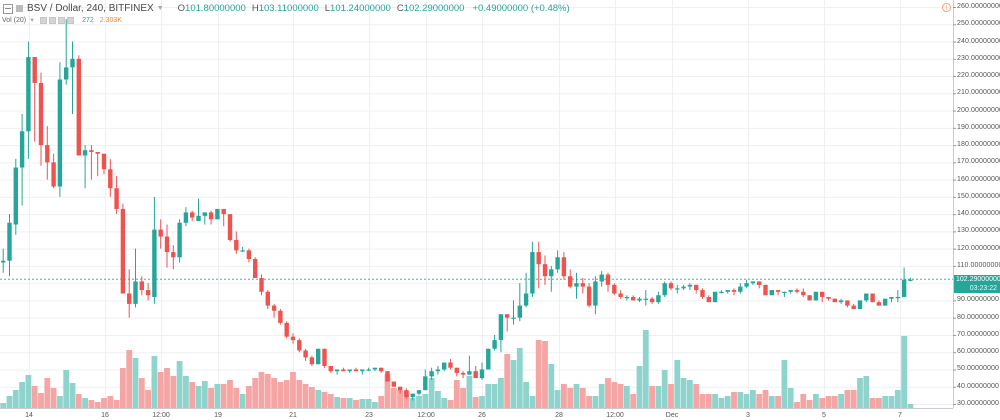 The height and width of the screenshot is (420, 1000). I want to click on price-axis-label: 70.00000000, so click(978, 334).